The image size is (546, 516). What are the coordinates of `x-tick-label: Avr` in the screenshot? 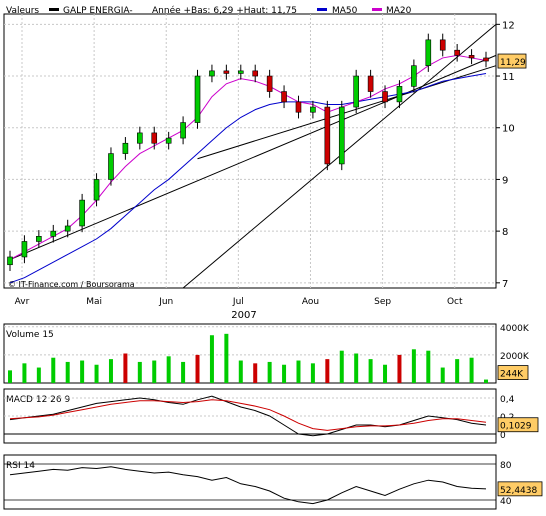 It's located at (22, 302).